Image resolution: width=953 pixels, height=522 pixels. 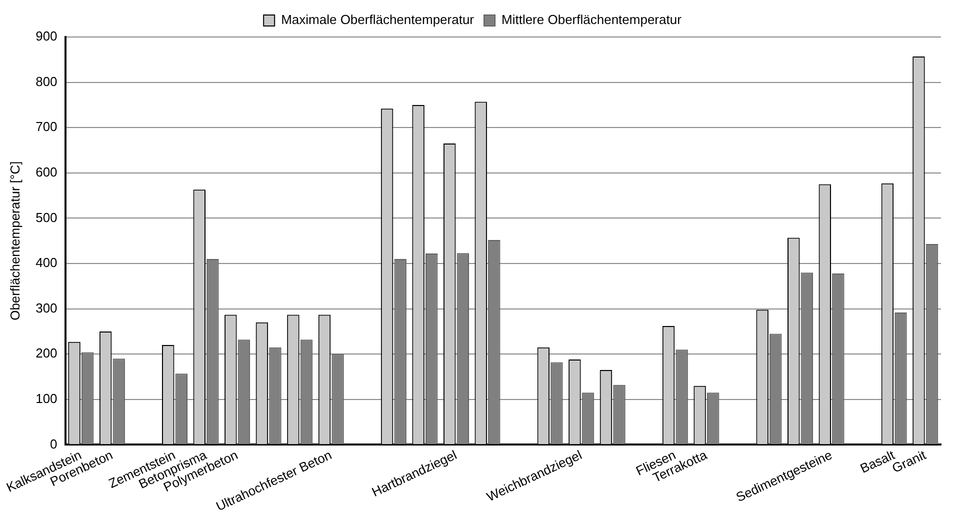 I want to click on y-tick-label: 700, so click(x=47, y=126).